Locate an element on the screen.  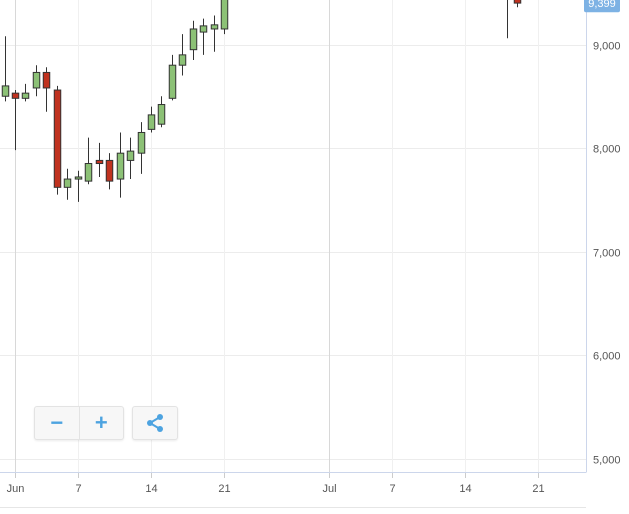
y-tick-label: 5,000 is located at coordinates (607, 461).